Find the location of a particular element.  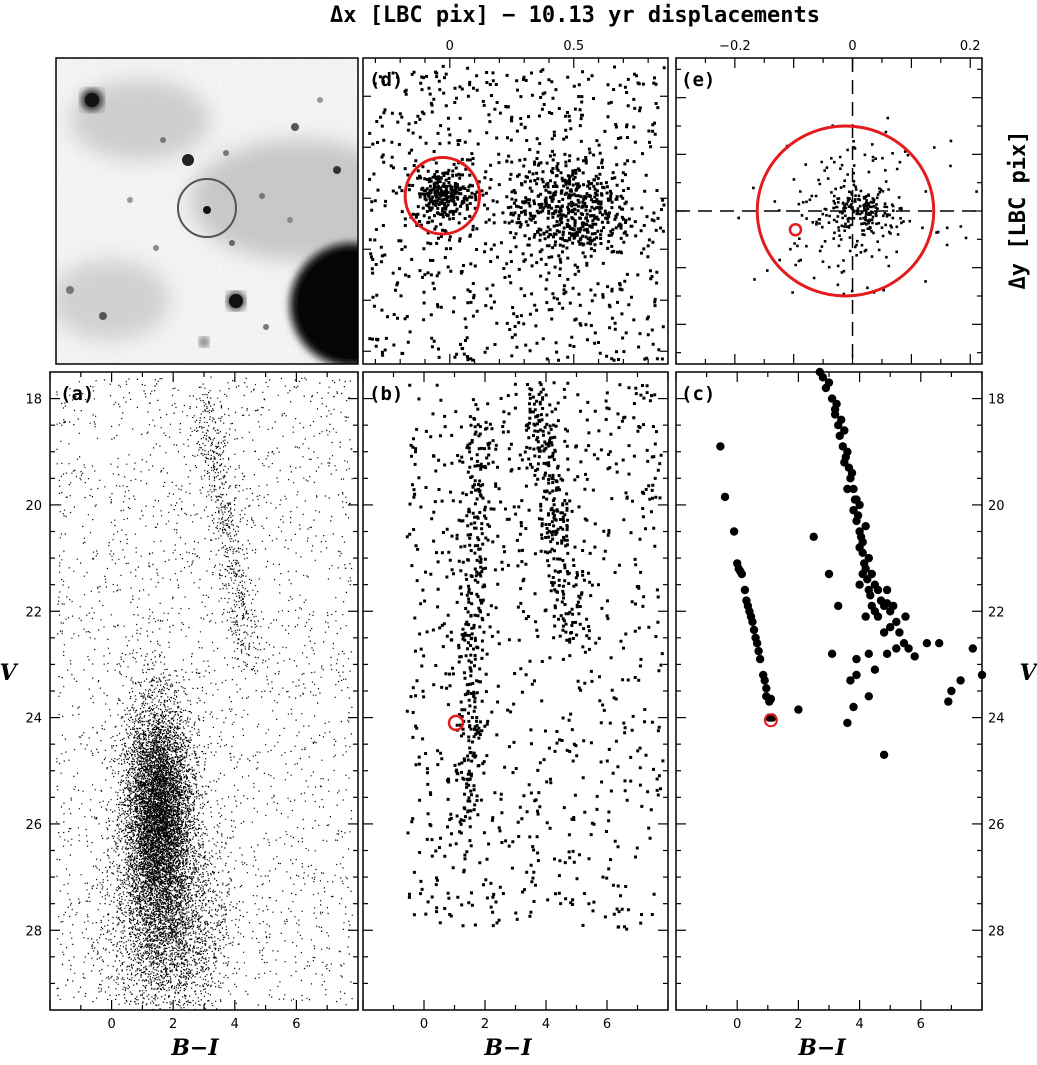

panel-e-selection-circle is located at coordinates (845, 211).